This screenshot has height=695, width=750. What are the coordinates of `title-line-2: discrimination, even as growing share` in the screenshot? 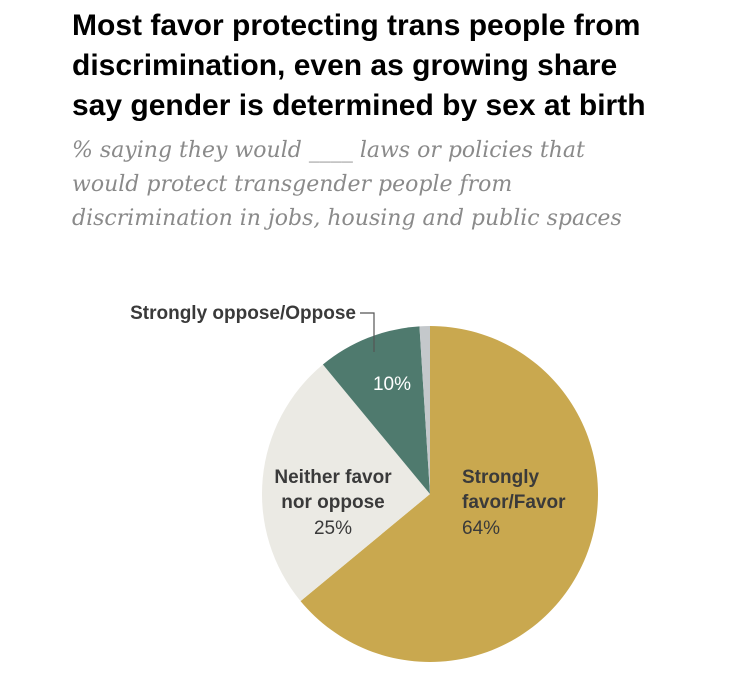 It's located at (345, 65).